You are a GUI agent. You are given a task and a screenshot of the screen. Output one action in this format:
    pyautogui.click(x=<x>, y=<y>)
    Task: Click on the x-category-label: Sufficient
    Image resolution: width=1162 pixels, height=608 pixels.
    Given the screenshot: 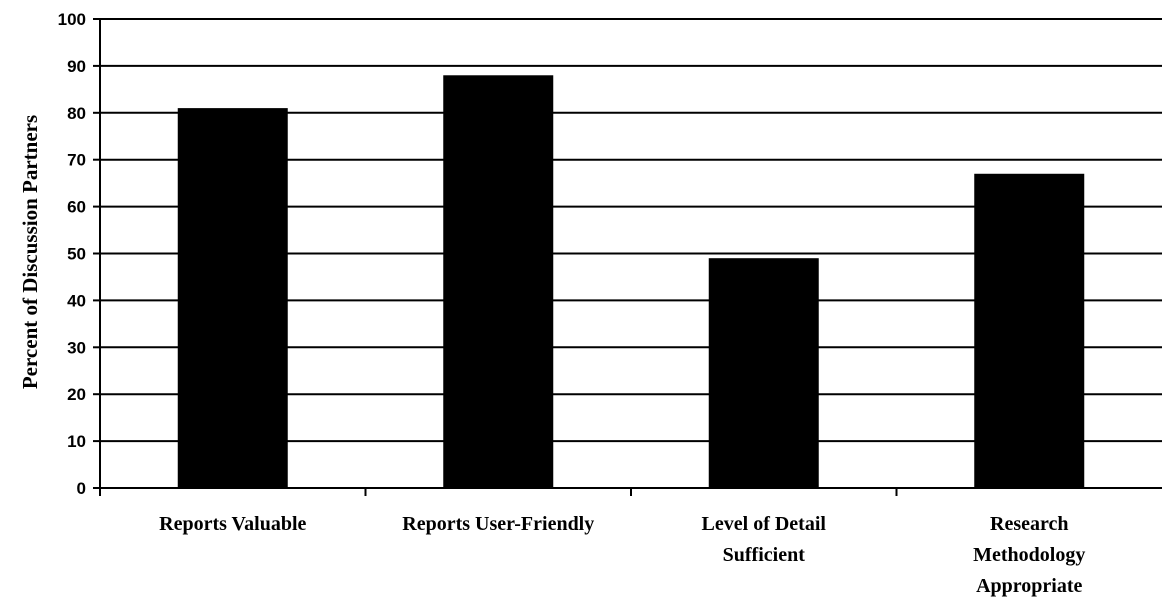 What is the action you would take?
    pyautogui.click(x=764, y=555)
    